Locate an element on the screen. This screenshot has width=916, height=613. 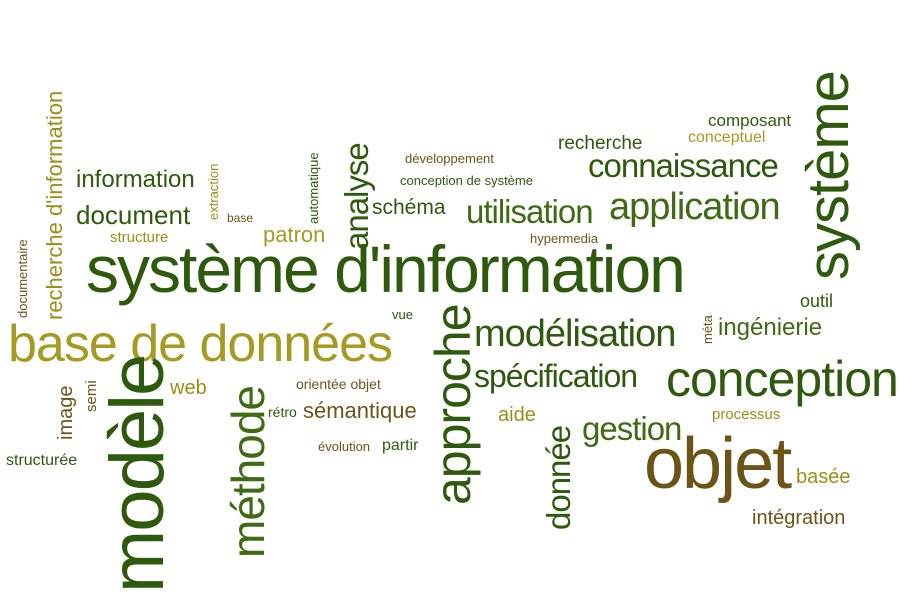
word-conception-de-systeme: conception de système is located at coordinates (466, 180).